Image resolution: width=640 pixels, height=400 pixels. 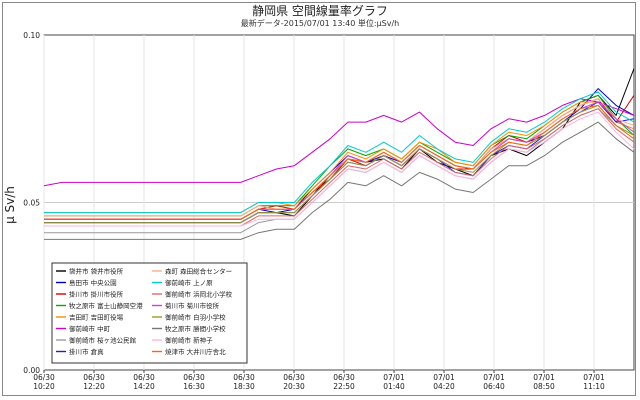 I want to click on x-tick-time: 06:40, so click(x=494, y=386).